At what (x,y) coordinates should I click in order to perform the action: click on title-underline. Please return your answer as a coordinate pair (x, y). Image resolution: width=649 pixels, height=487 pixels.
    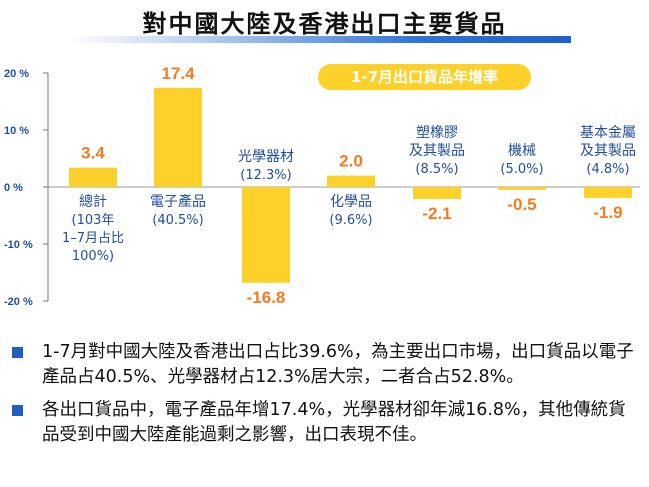
    Looking at the image, I should click on (319, 39).